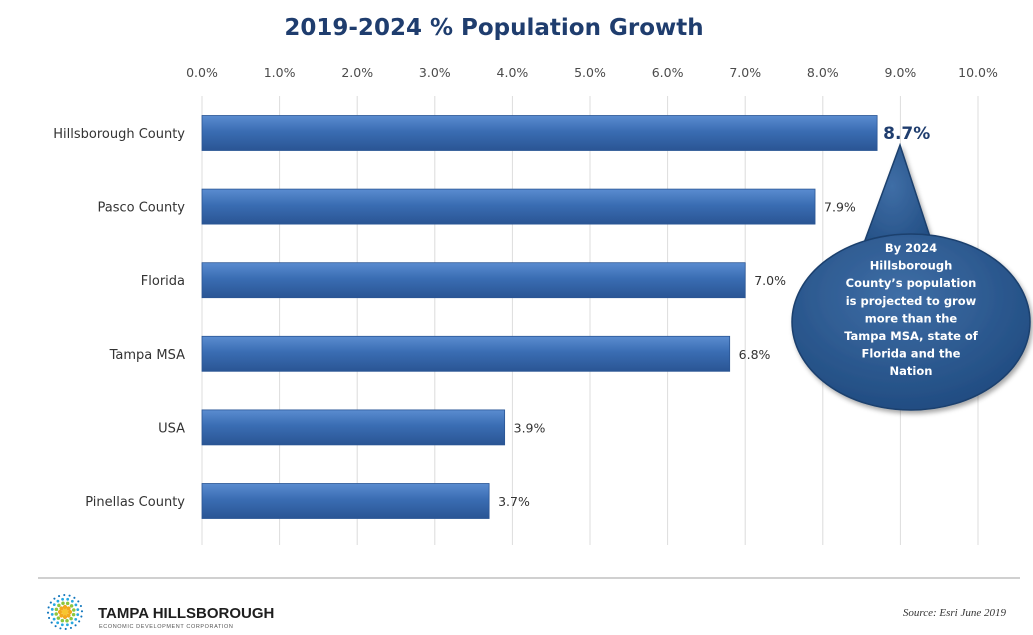 The width and height of the screenshot is (1033, 635). Describe the element at coordinates (901, 72) in the screenshot. I see `x-tick-label: 9.0%` at that location.